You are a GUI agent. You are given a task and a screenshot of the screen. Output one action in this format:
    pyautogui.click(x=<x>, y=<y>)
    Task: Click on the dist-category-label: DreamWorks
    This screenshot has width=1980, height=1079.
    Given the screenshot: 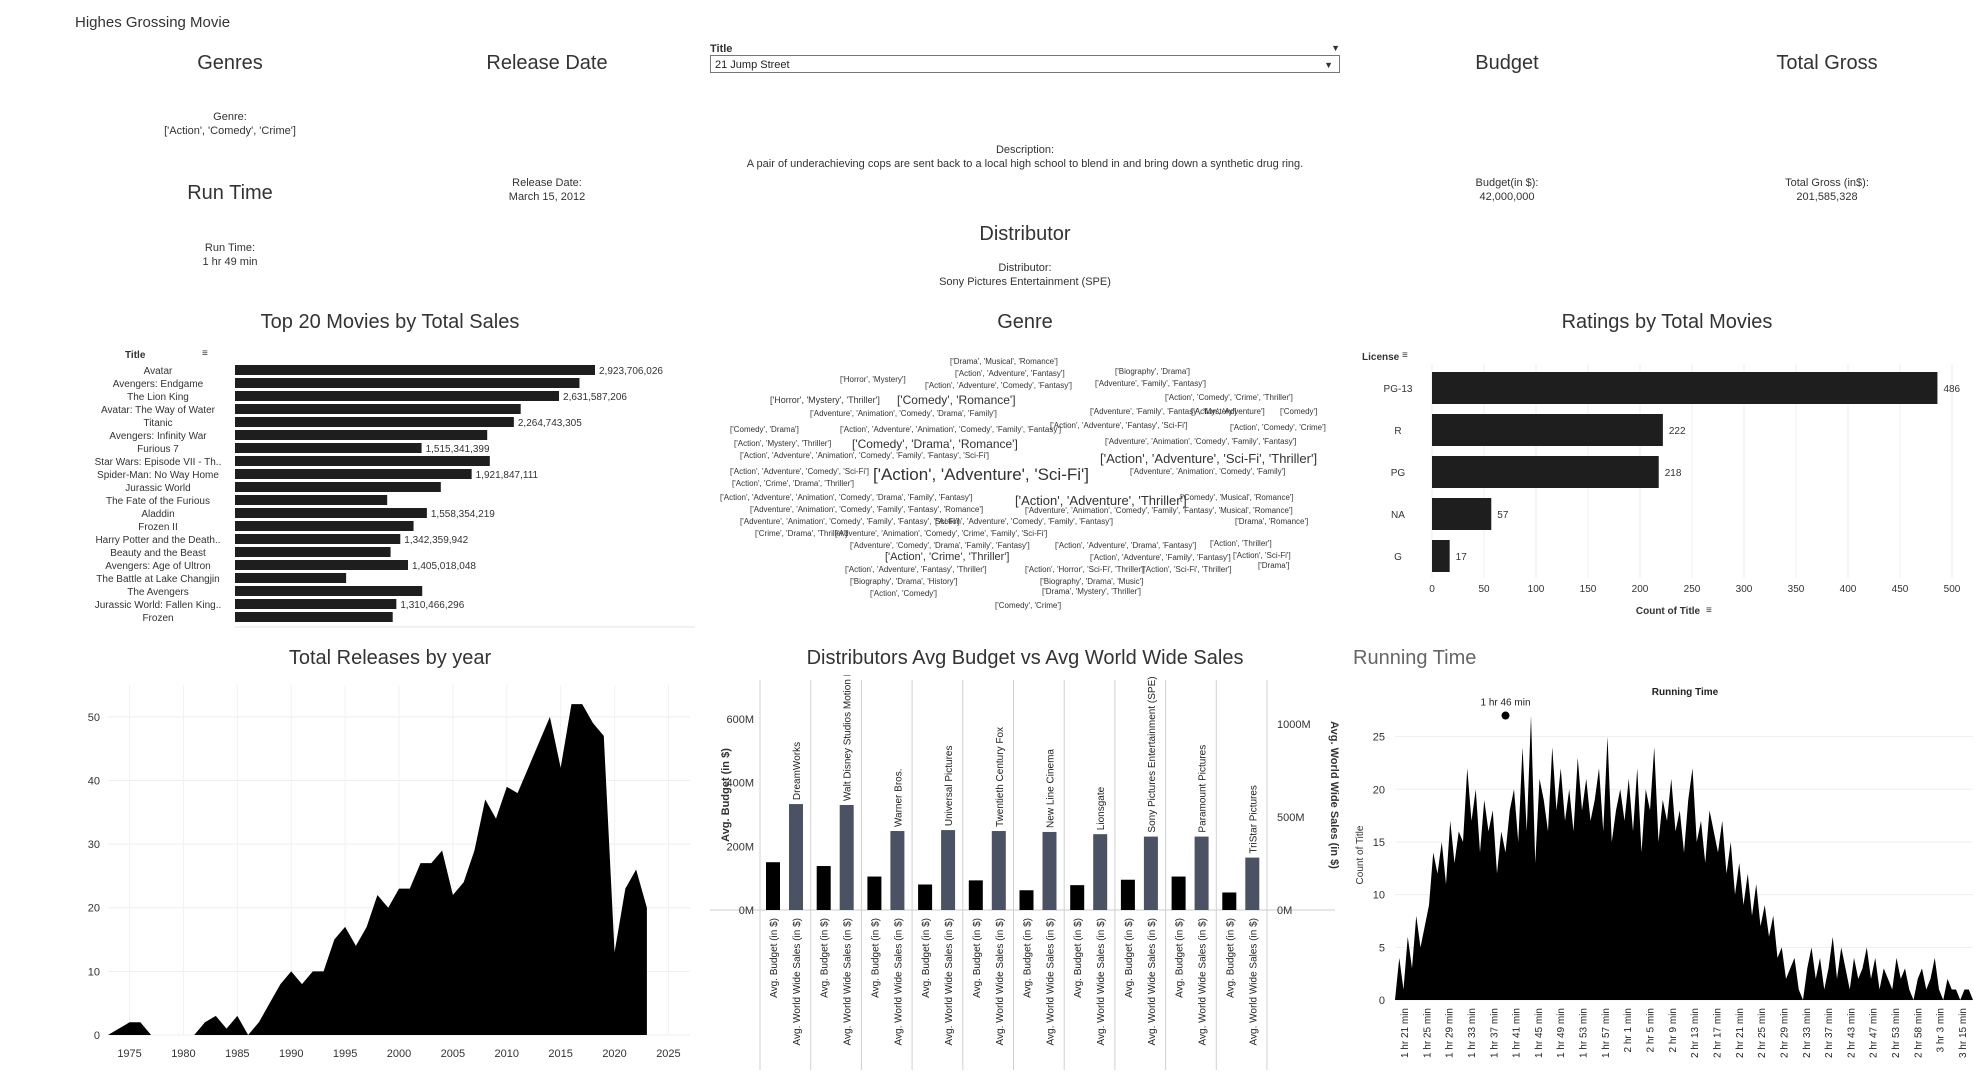 What is the action you would take?
    pyautogui.click(x=797, y=771)
    